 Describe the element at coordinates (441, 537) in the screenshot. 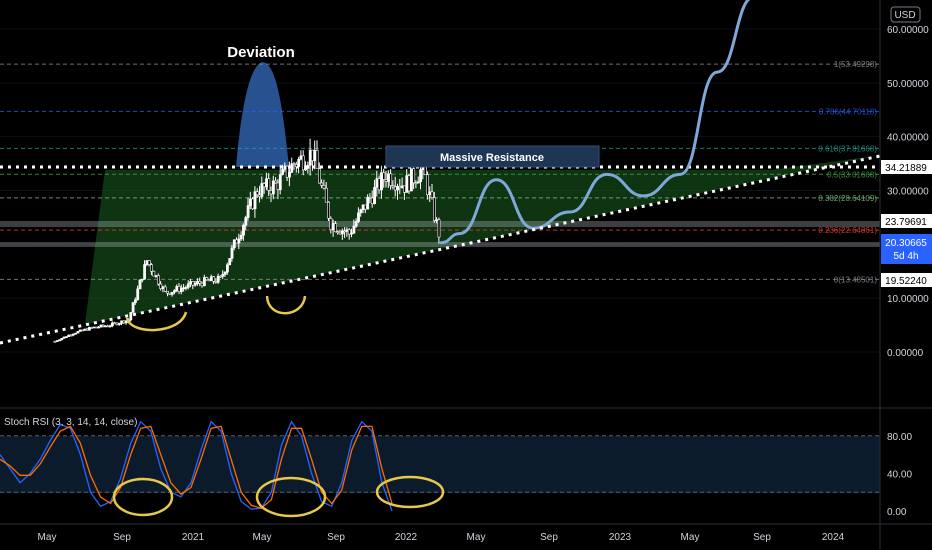

I see `time-axis: May Sep 2021 May Sep 2022 May Sep 2023 May Sep 2024` at that location.